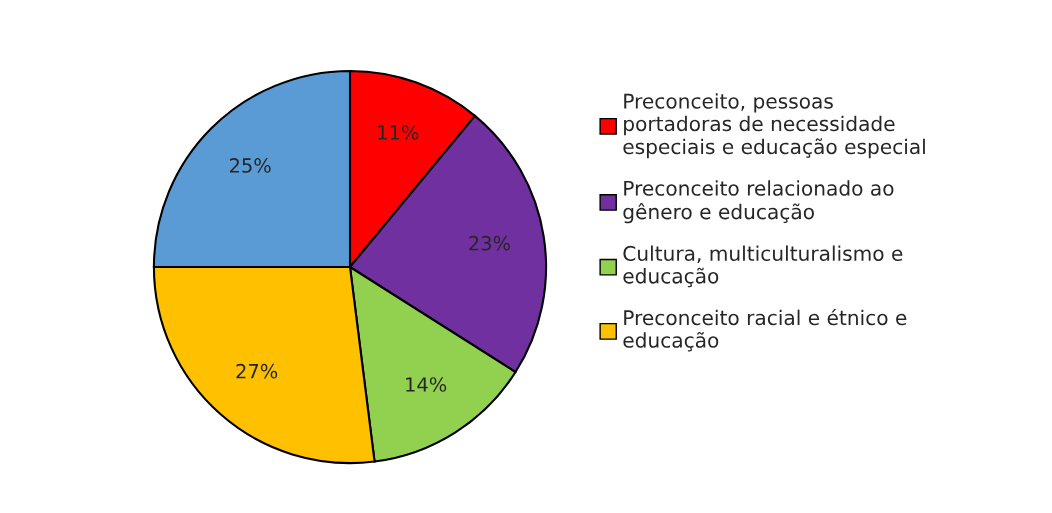 Image resolution: width=1052 pixels, height=513 pixels. Describe the element at coordinates (250, 165) in the screenshot. I see `data-label: 25%` at that location.